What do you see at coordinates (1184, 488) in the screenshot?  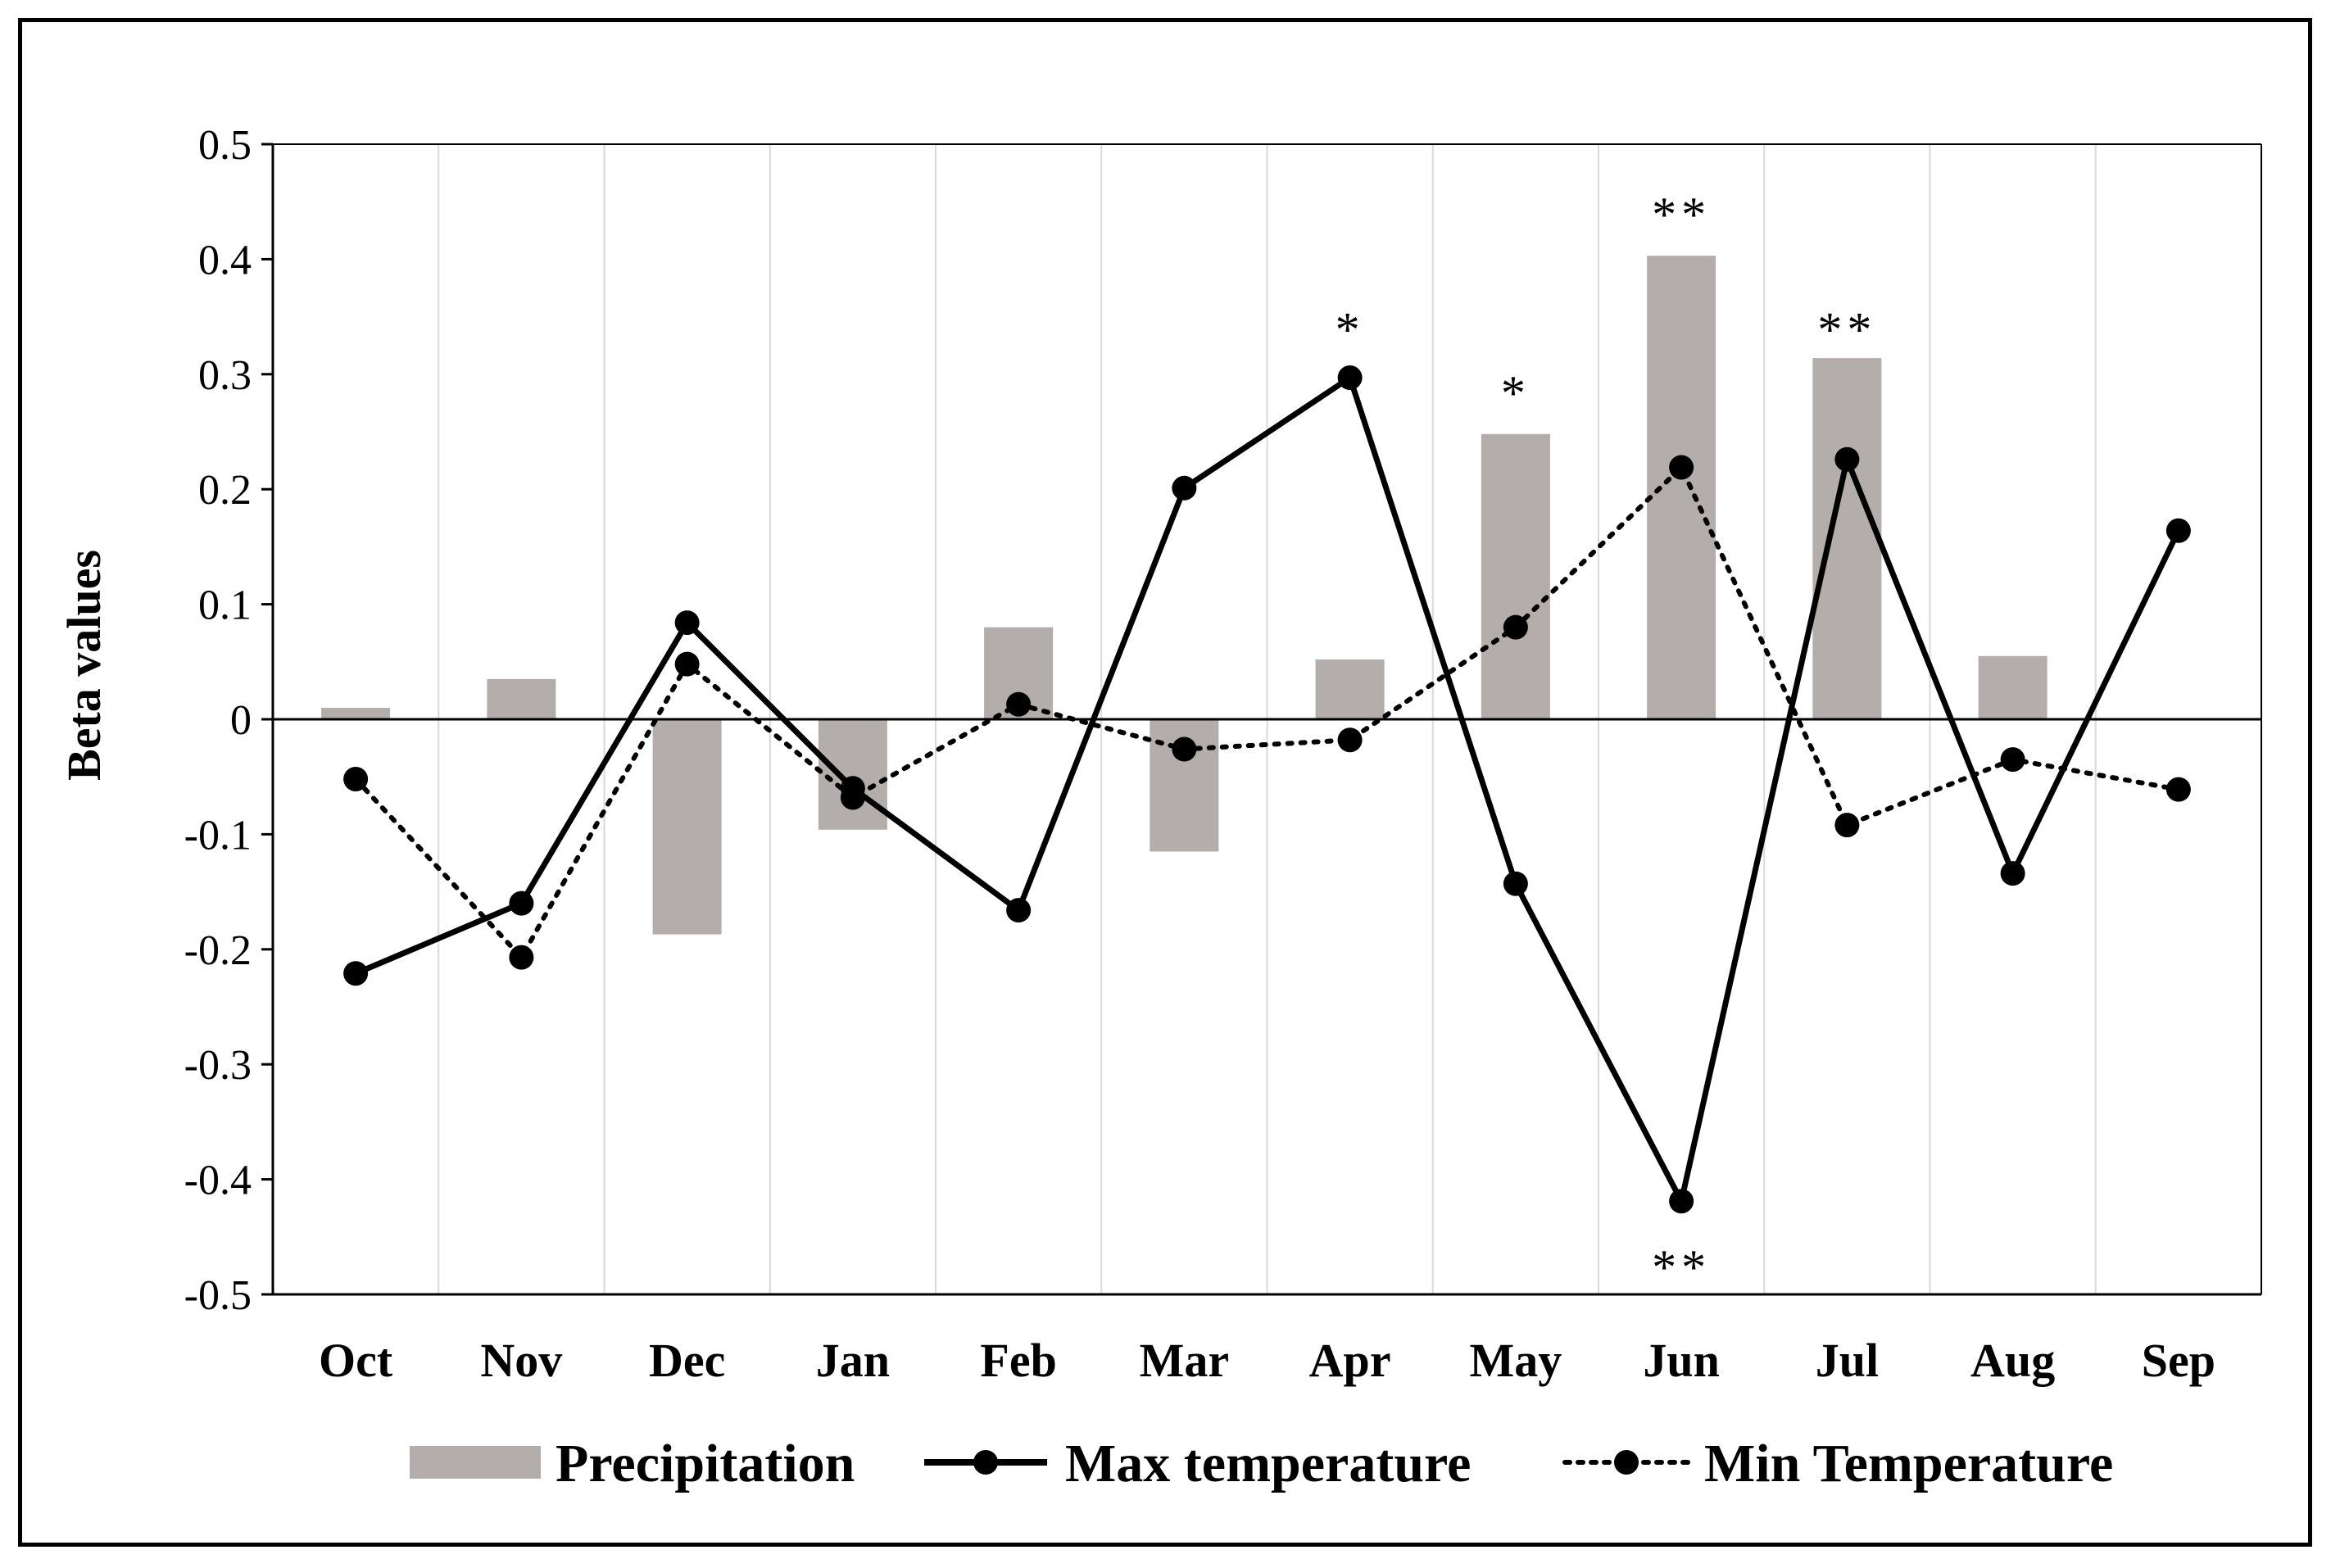 I see `max-temperature-point-mar` at bounding box center [1184, 488].